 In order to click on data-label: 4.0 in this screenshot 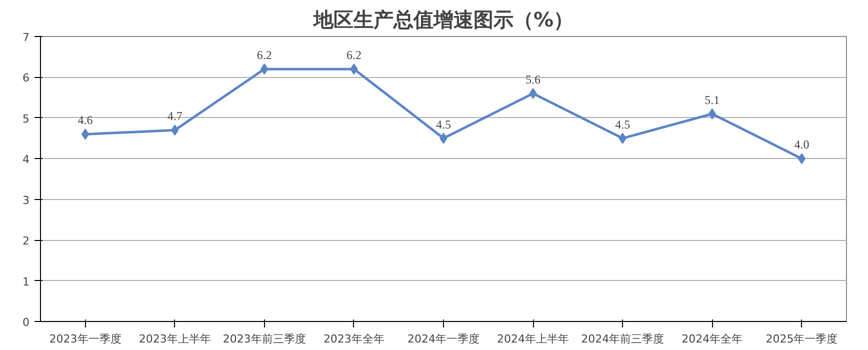, I will do `click(802, 145)`.